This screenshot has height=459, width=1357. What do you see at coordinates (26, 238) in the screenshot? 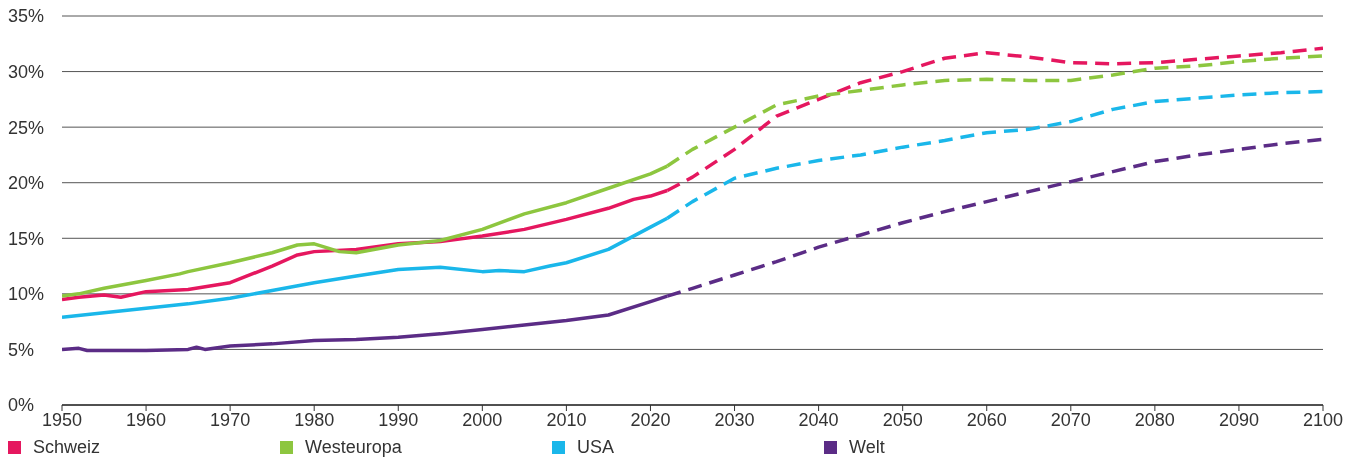
I see `y-tick-label: 15%` at bounding box center [26, 238].